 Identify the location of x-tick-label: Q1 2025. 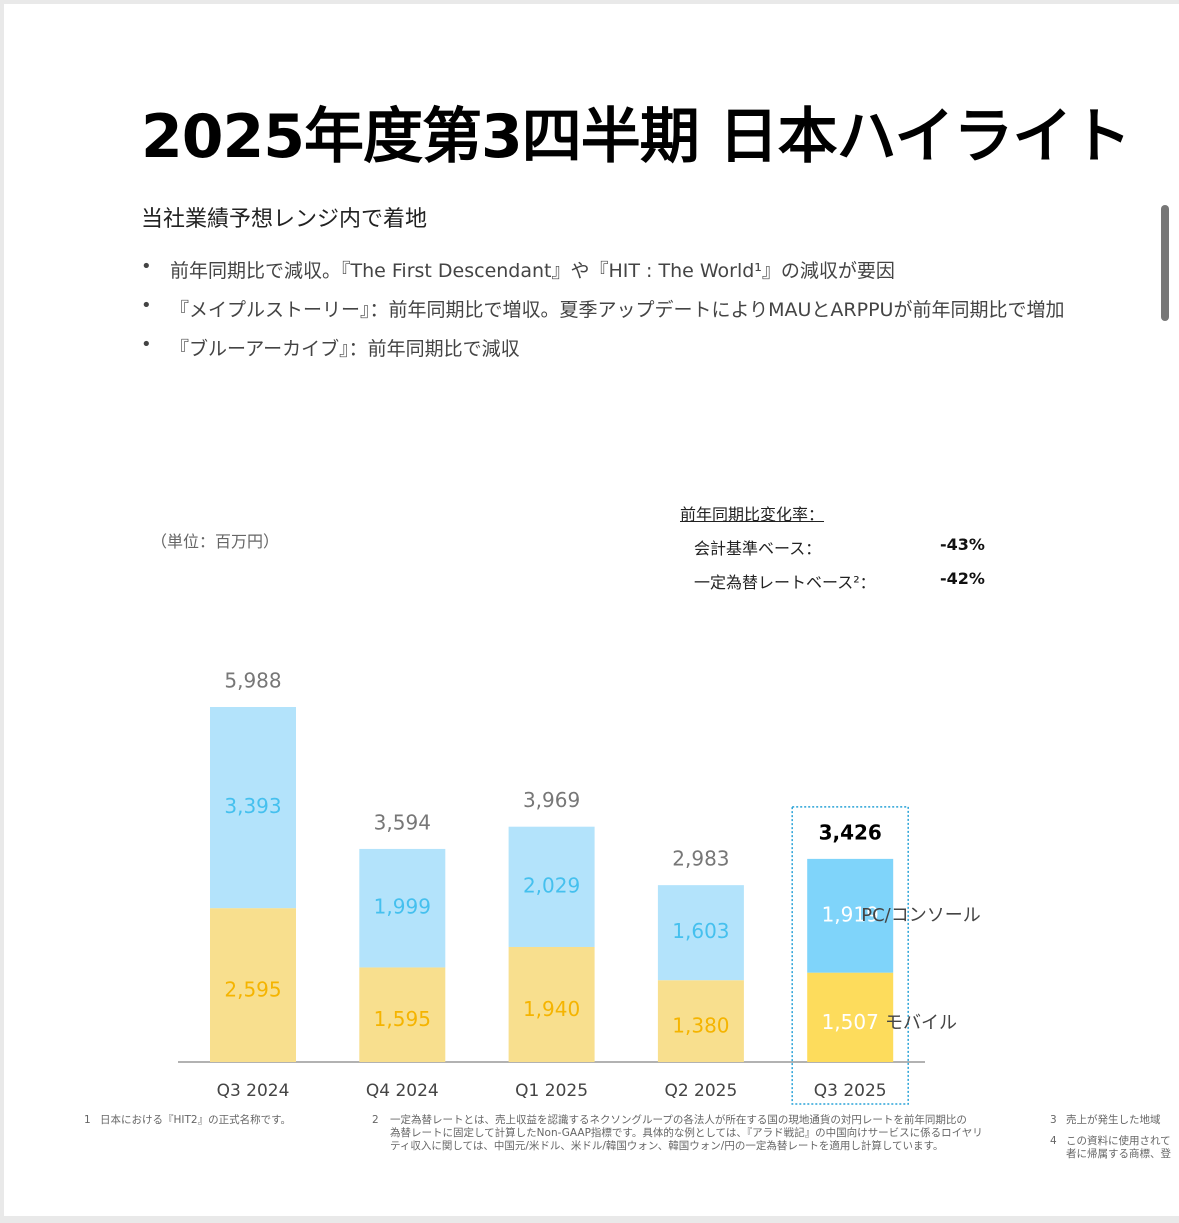
(551, 1091).